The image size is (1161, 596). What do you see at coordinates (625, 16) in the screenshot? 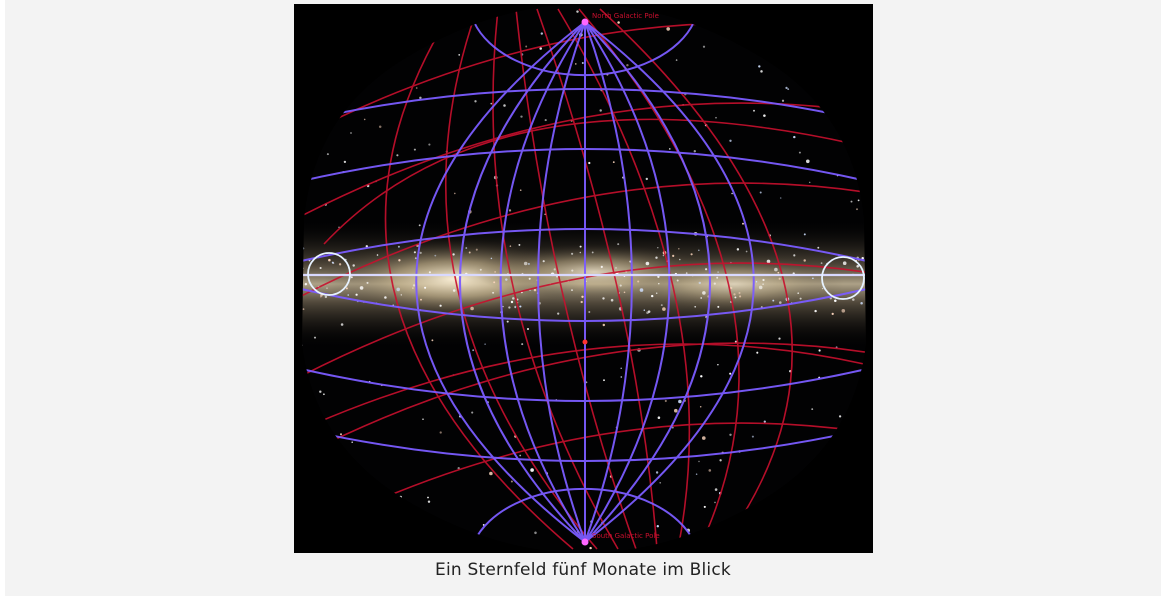
I see `north-pole-label: North Galactic Pole` at bounding box center [625, 16].